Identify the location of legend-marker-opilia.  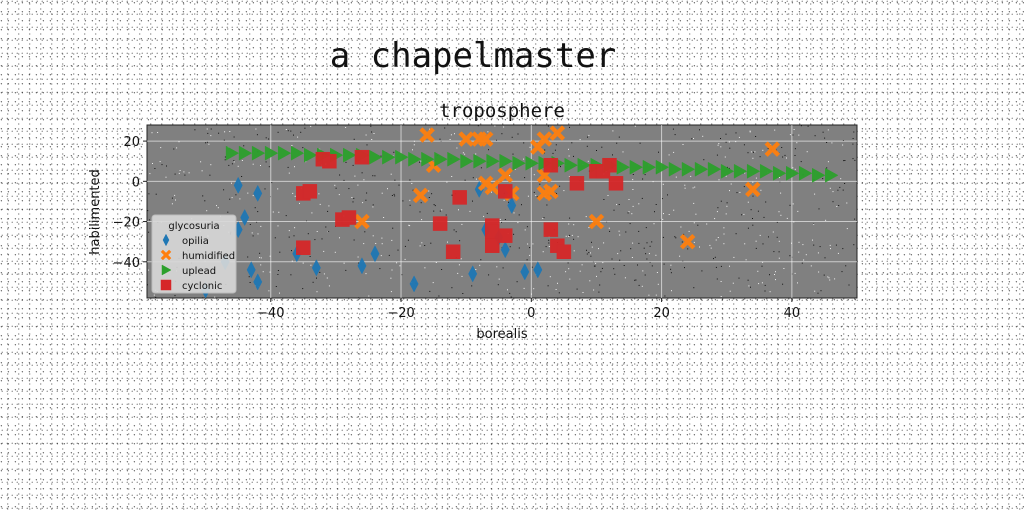
(166, 240).